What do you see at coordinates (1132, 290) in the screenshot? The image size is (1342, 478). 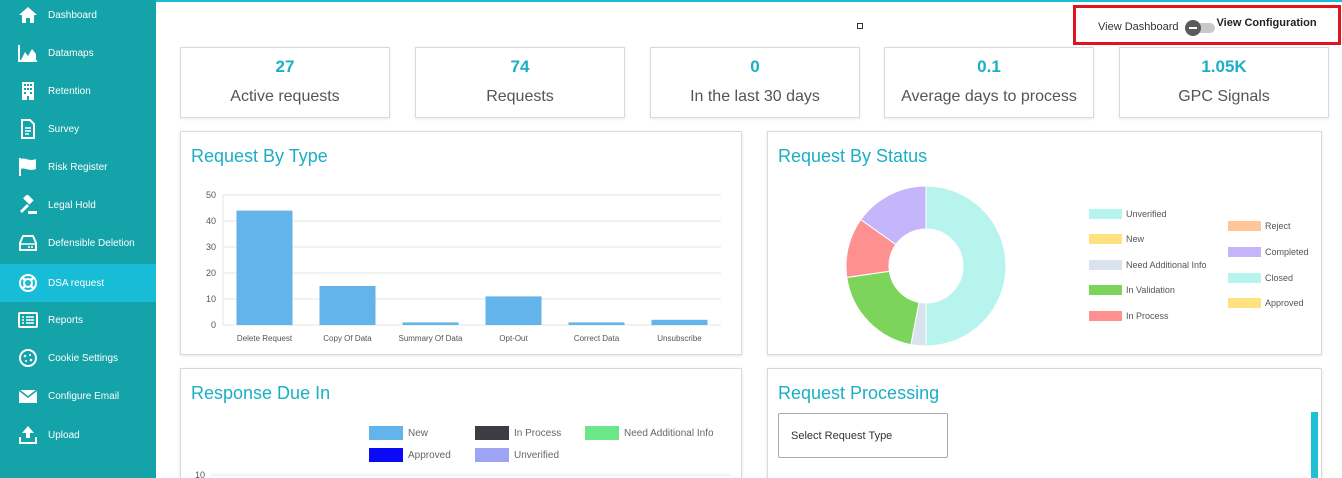 I see `legend-item: In Validation` at bounding box center [1132, 290].